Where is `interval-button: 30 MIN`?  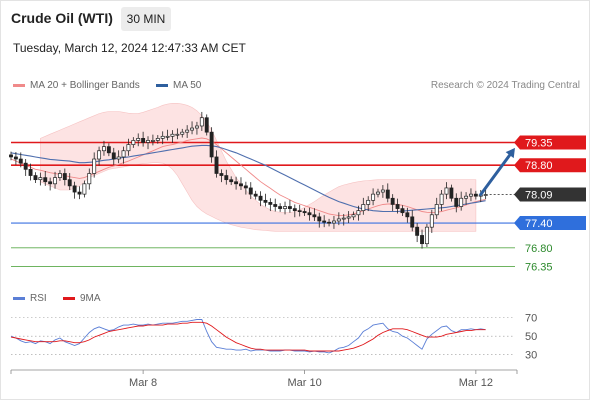 interval-button: 30 MIN is located at coordinates (146, 19).